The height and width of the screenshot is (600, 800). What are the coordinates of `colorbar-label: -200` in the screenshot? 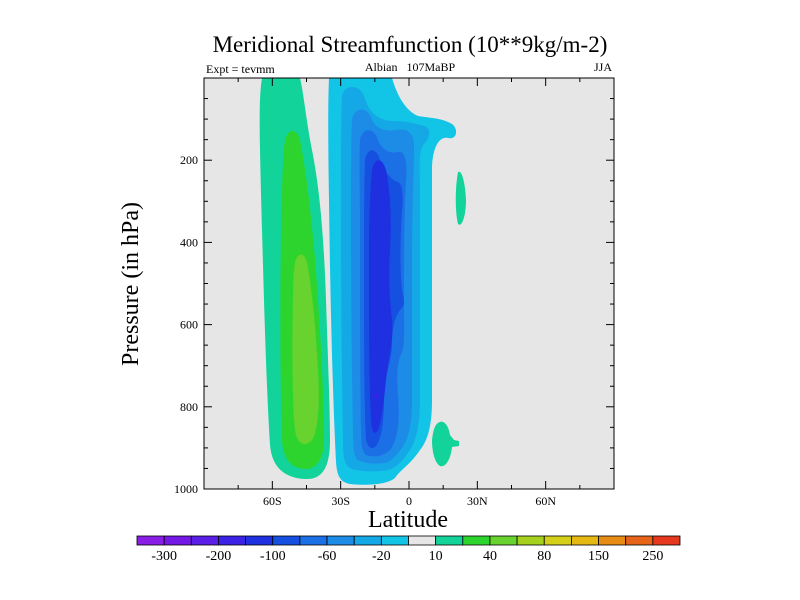 It's located at (219, 556).